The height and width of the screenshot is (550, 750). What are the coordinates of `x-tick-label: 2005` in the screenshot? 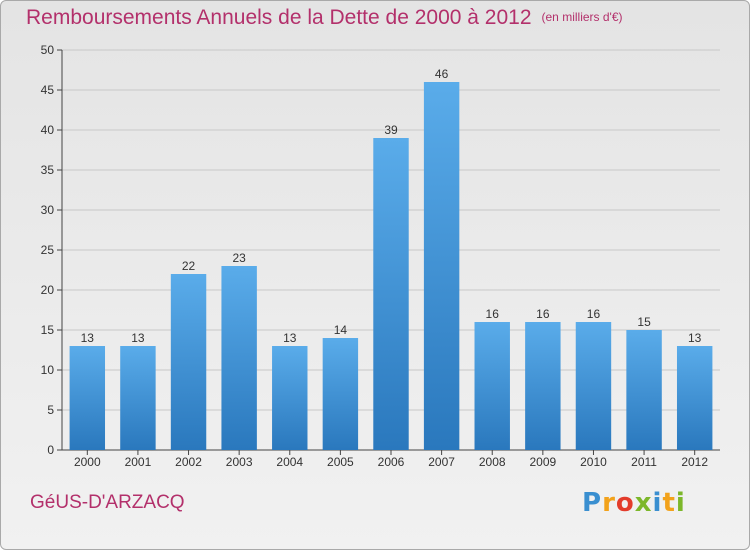 It's located at (340, 462).